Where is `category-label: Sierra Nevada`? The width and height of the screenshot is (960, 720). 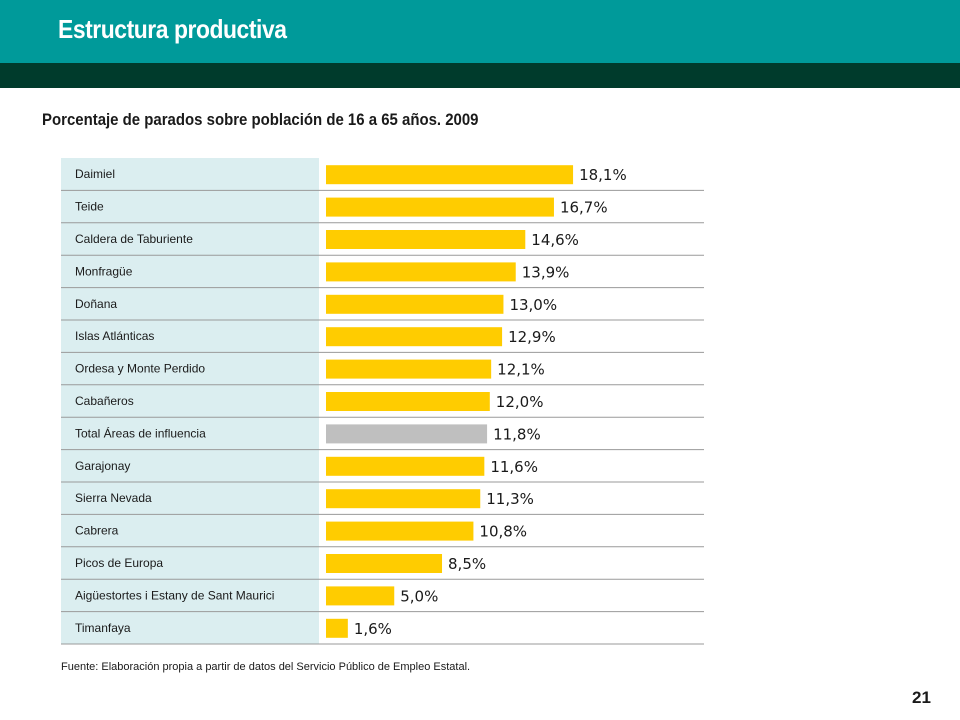
category-label: Sierra Nevada is located at coordinates (113, 498).